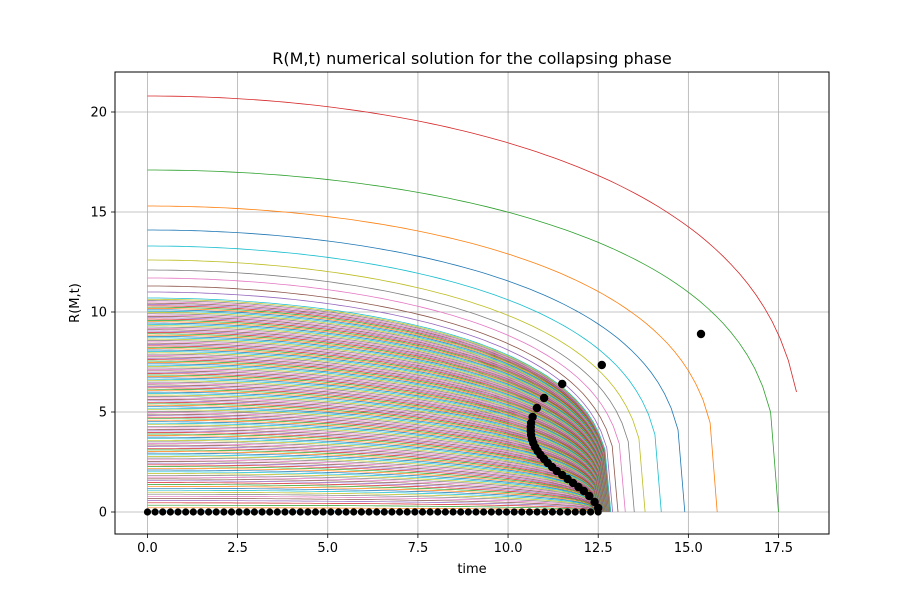 This screenshot has height=599, width=921. I want to click on x-axis-label: time, so click(471, 569).